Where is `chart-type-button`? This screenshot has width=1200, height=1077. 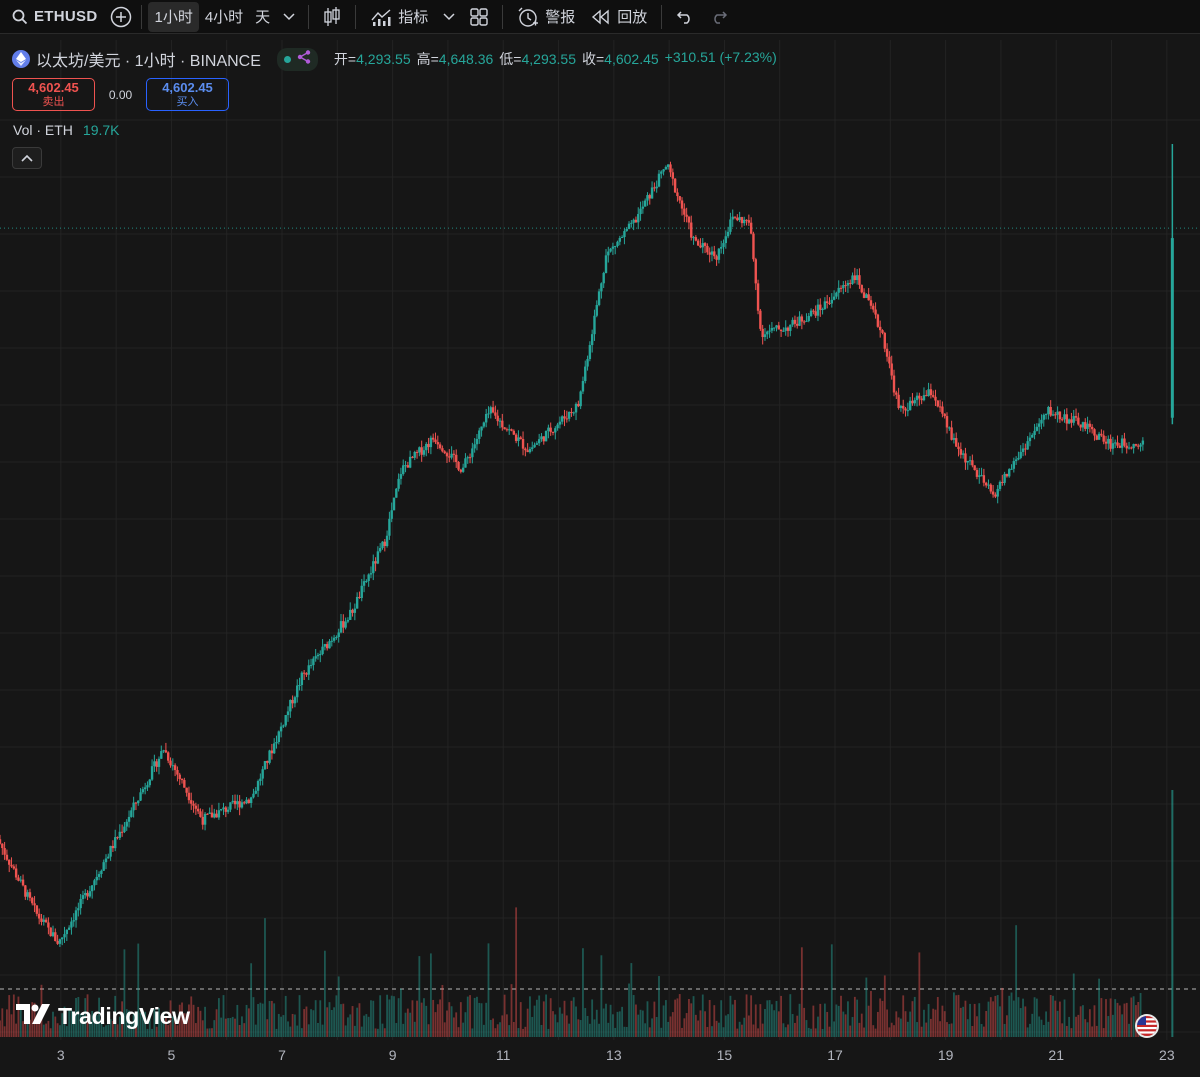
chart-type-button is located at coordinates (332, 17).